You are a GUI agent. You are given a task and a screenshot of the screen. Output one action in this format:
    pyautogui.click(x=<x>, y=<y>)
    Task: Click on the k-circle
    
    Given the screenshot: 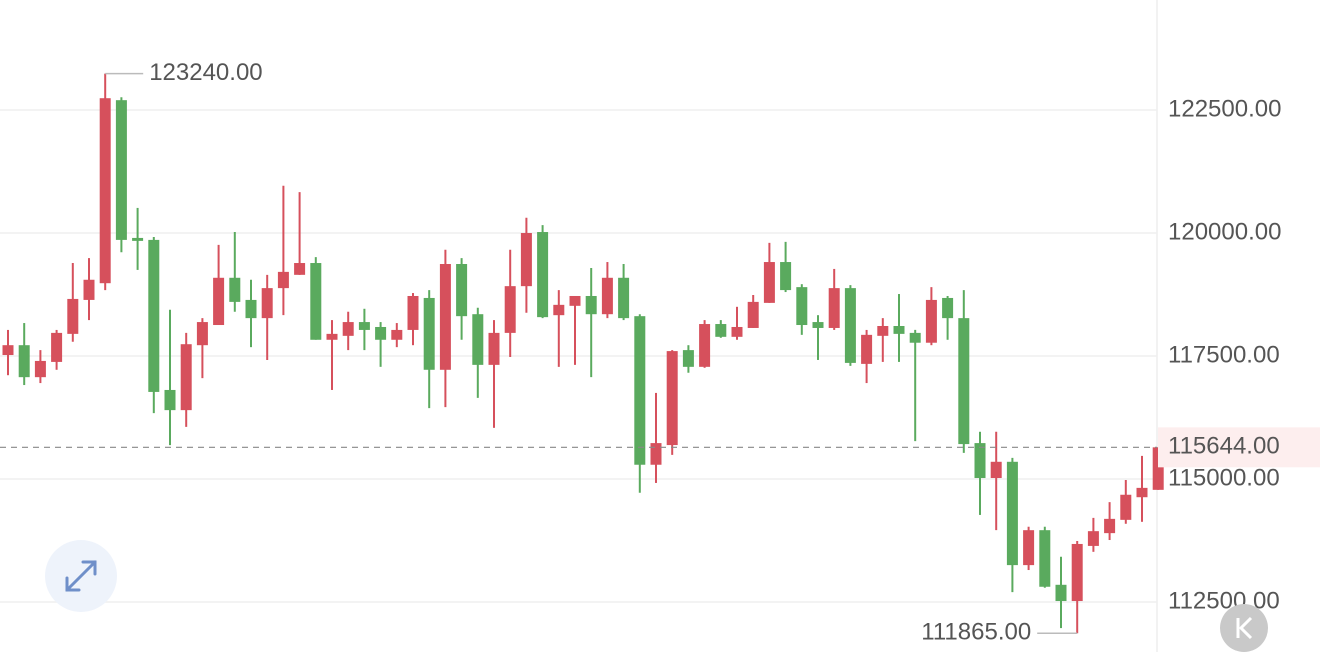 What is the action you would take?
    pyautogui.click(x=1244, y=628)
    